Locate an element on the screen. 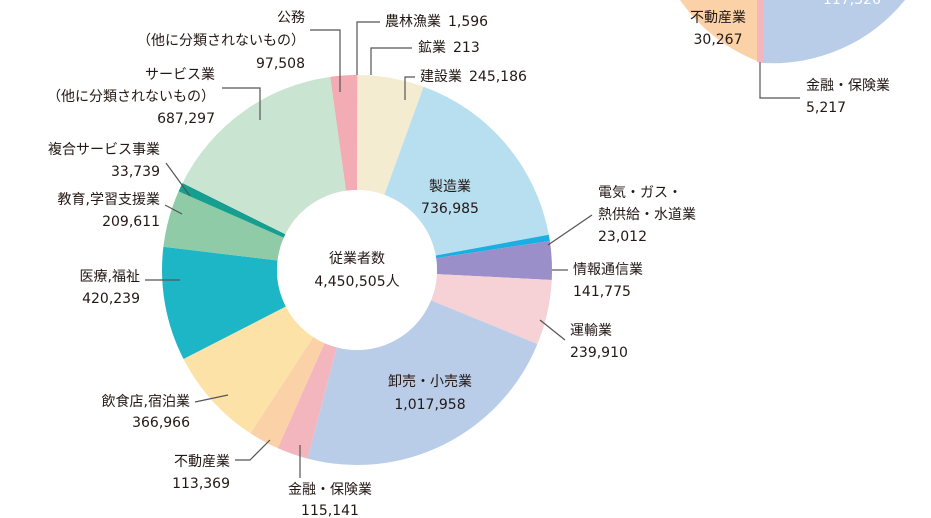 The height and width of the screenshot is (518, 931). segment-label: 複合サービス事業 is located at coordinates (104, 149).